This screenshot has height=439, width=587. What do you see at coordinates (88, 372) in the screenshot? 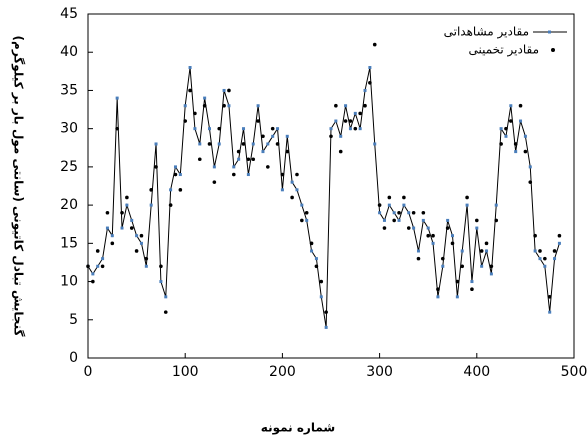
I see `x-tick-label: 0` at bounding box center [88, 372].